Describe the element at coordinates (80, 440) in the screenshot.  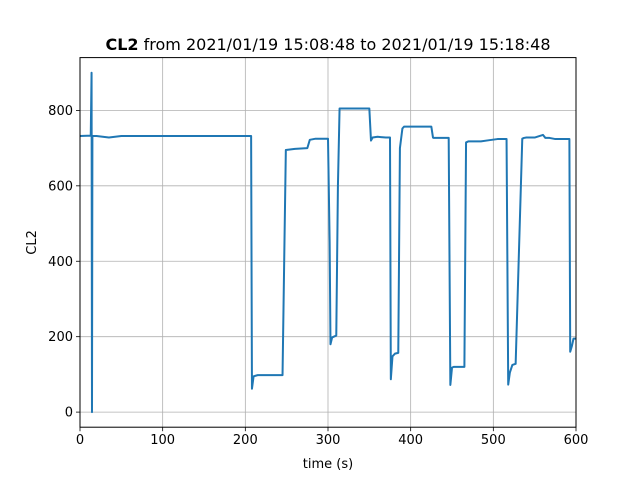
I see `x-tick-label: 0` at that location.